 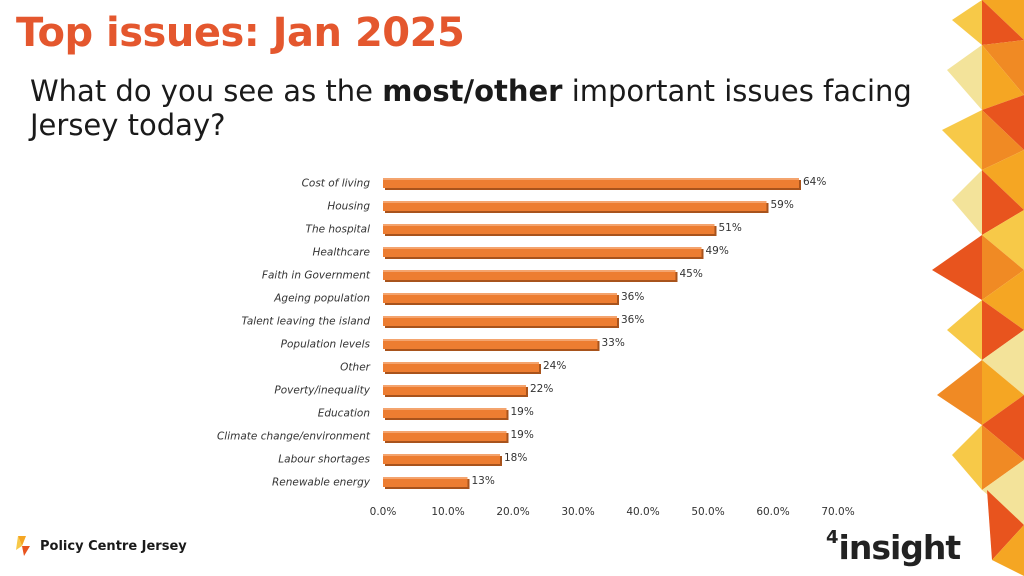 I want to click on category-label: Education, so click(x=344, y=414).